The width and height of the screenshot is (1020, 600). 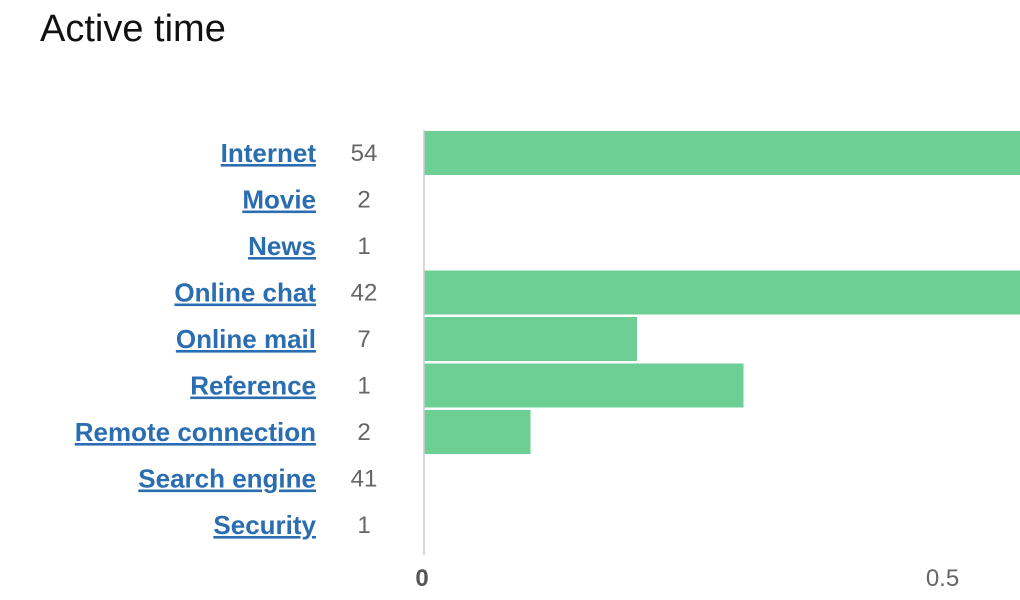 What do you see at coordinates (264, 525) in the screenshot?
I see `category-link: Security` at bounding box center [264, 525].